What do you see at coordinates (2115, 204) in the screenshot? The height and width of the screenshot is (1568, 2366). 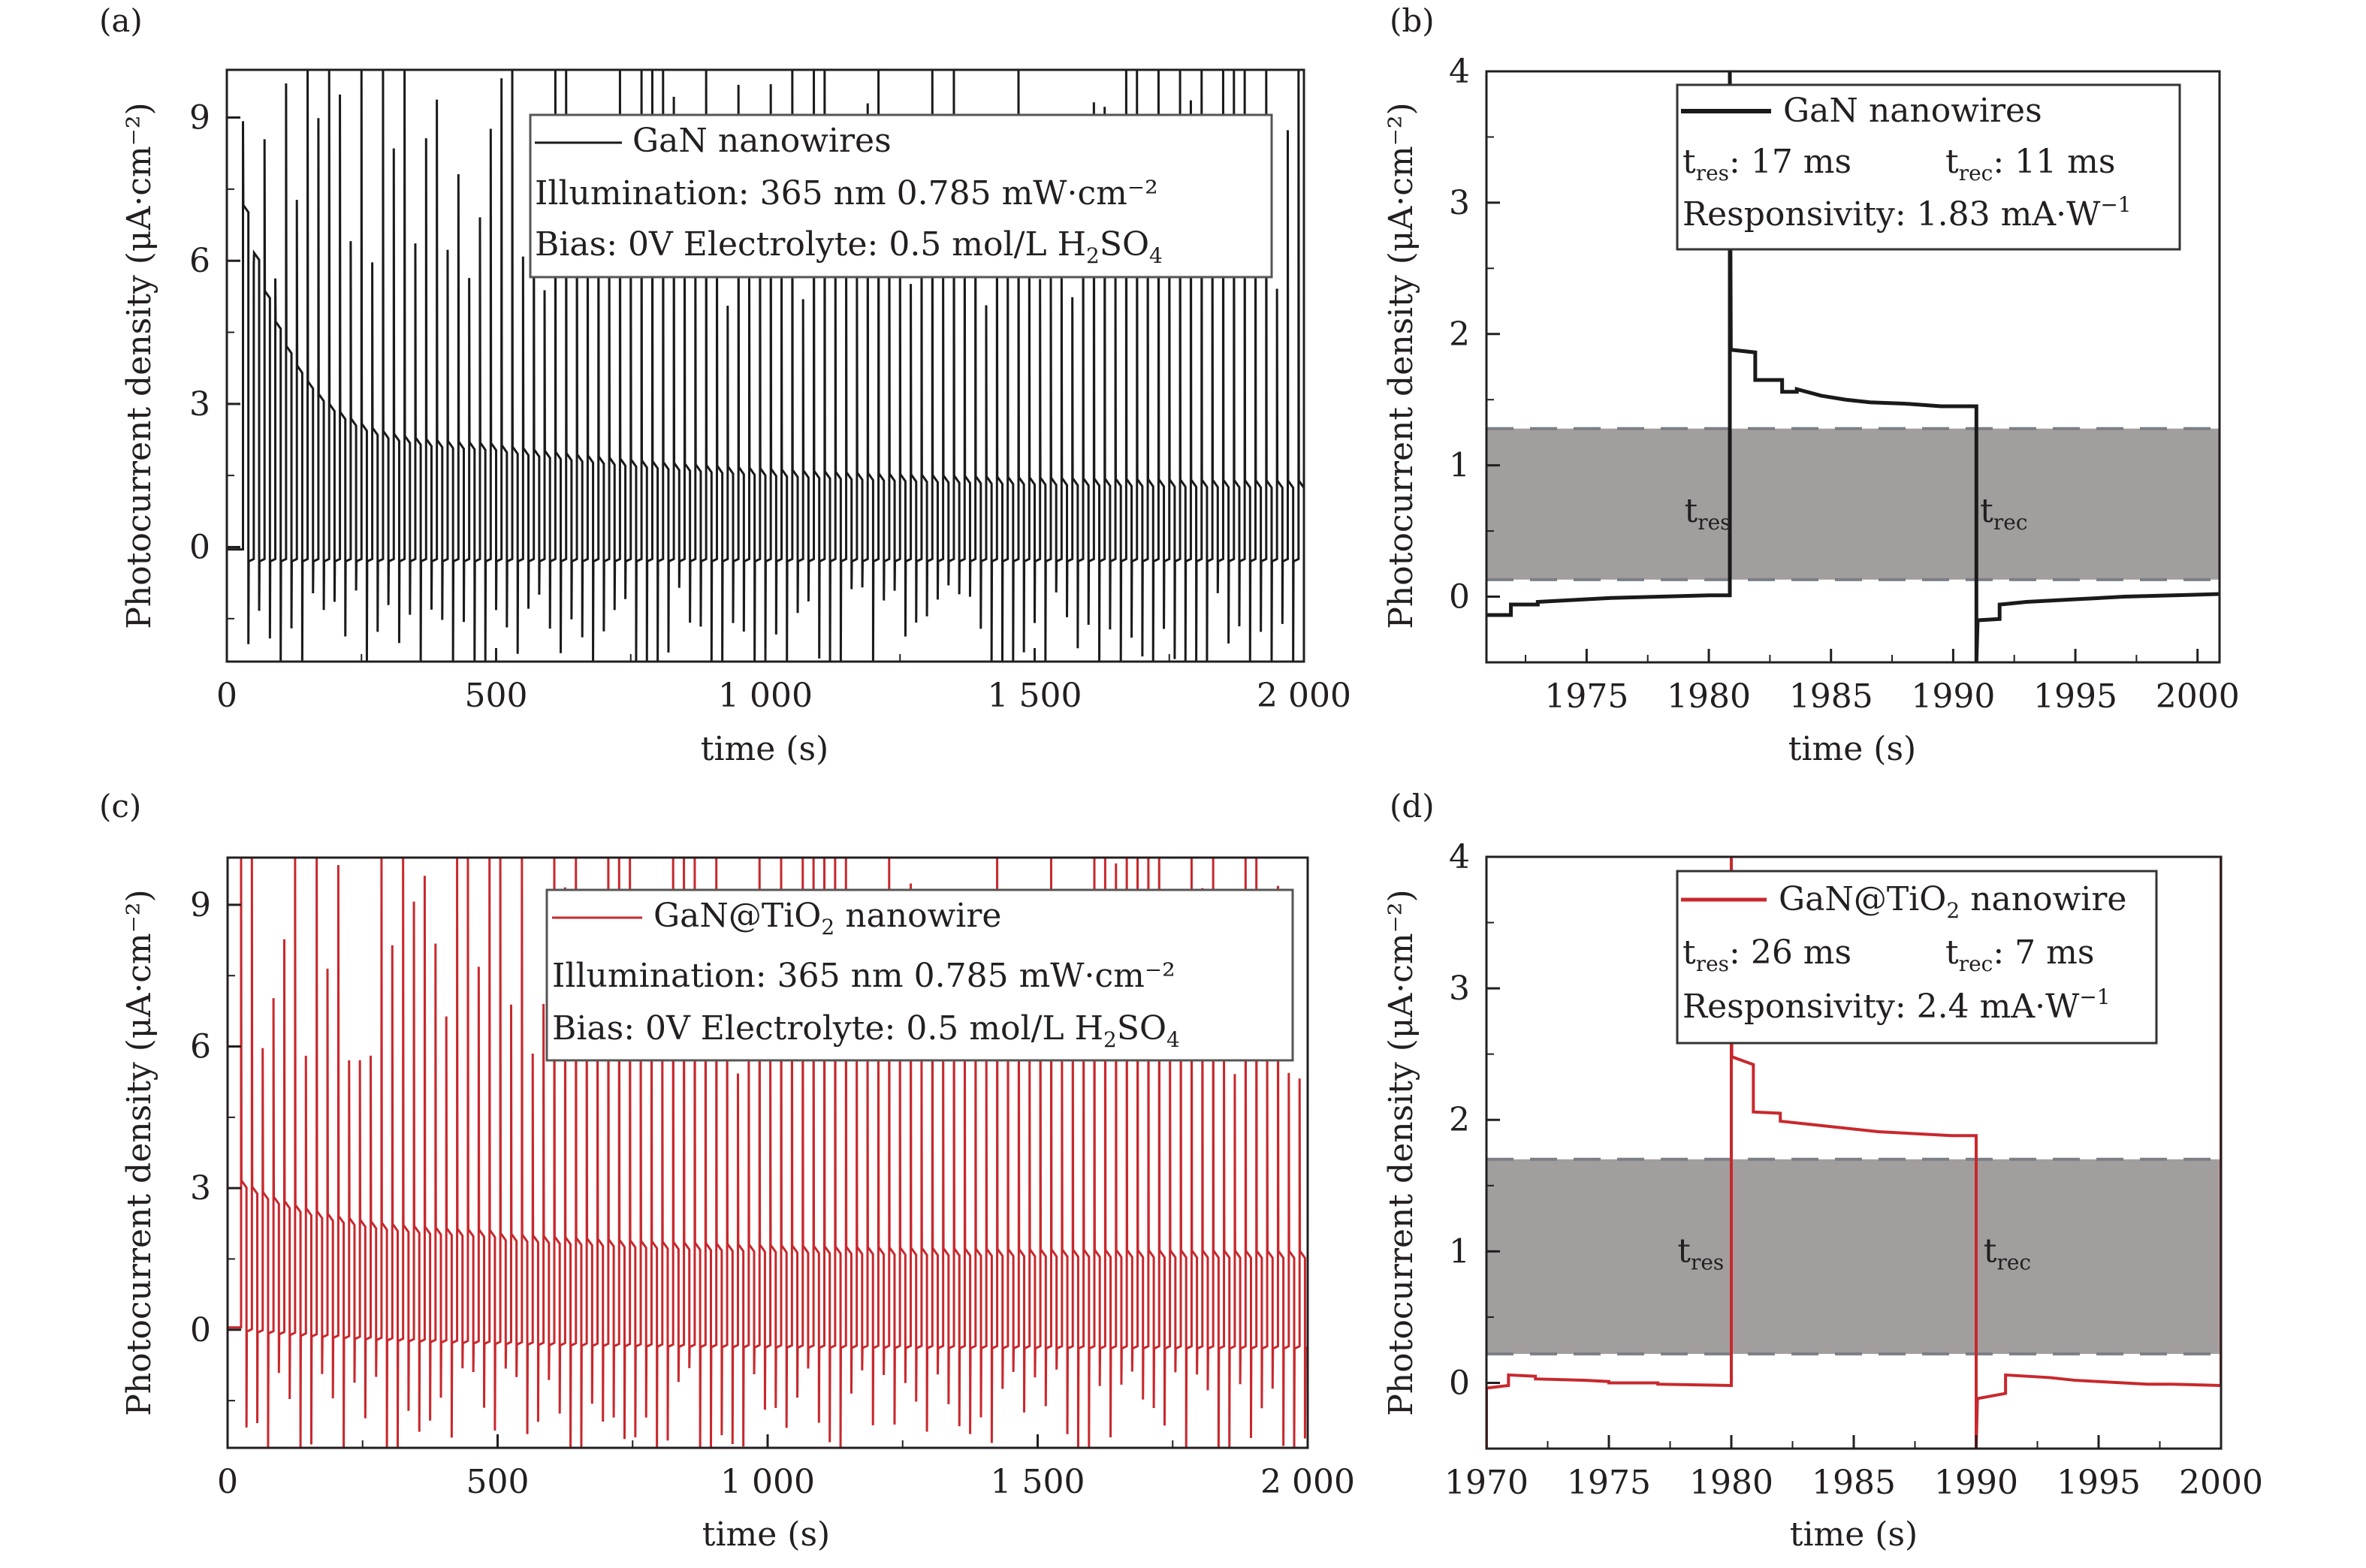 I see `responsivity-sup-b: −1` at bounding box center [2115, 204].